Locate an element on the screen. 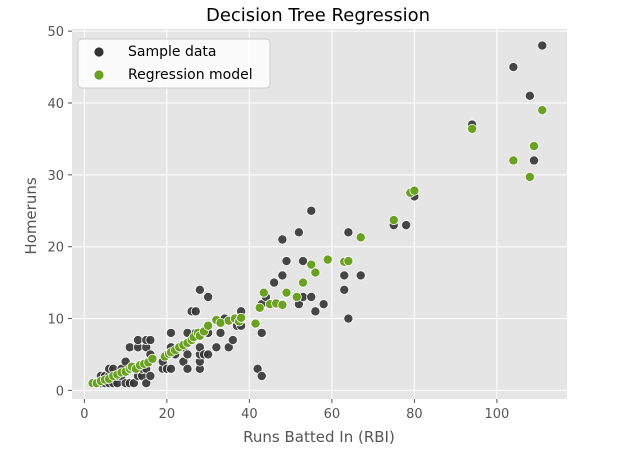 This screenshot has height=454, width=622. y-tick-label: 20 is located at coordinates (55, 248).